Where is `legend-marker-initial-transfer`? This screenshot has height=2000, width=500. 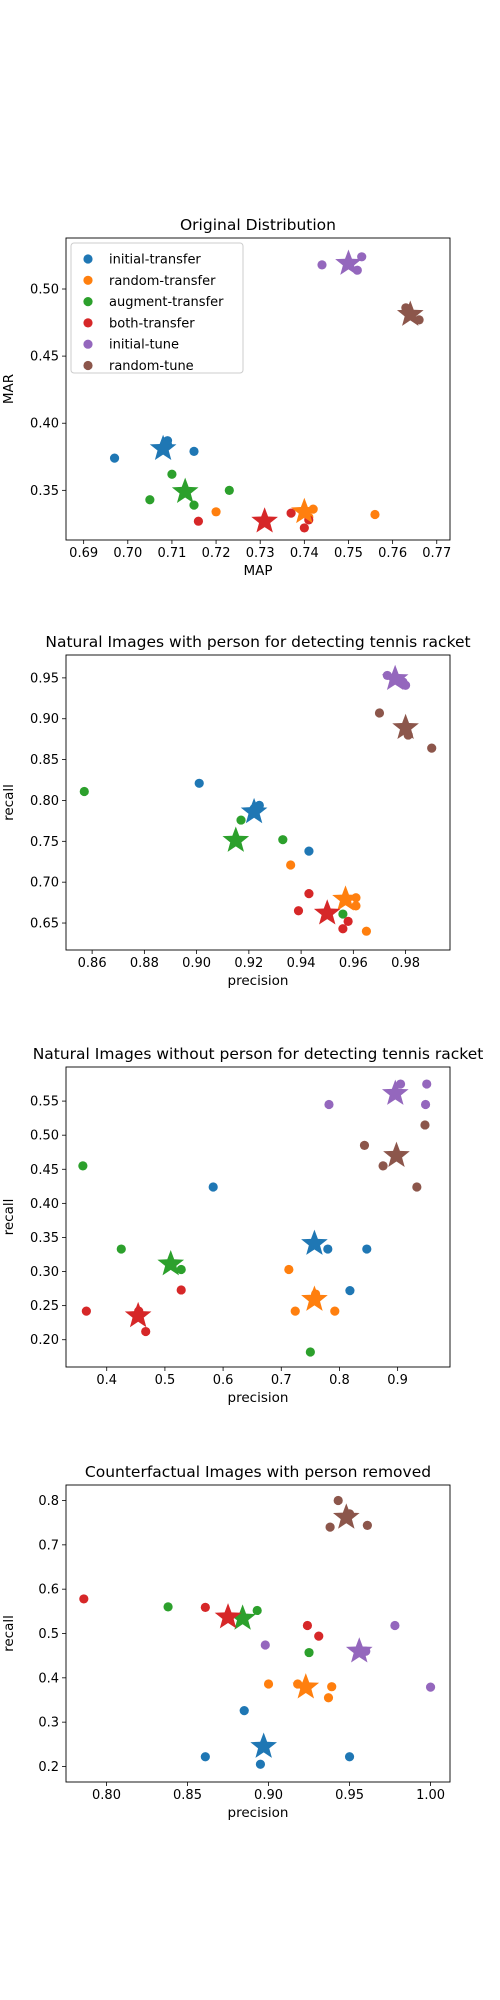 legend-marker-initial-transfer is located at coordinates (88, 259).